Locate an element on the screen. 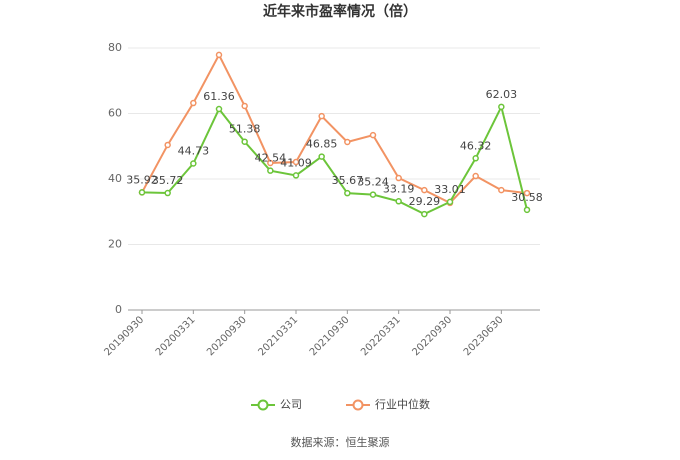 This screenshot has width=680, height=460. source: 数据来源：恒生聚源 is located at coordinates (340, 442).